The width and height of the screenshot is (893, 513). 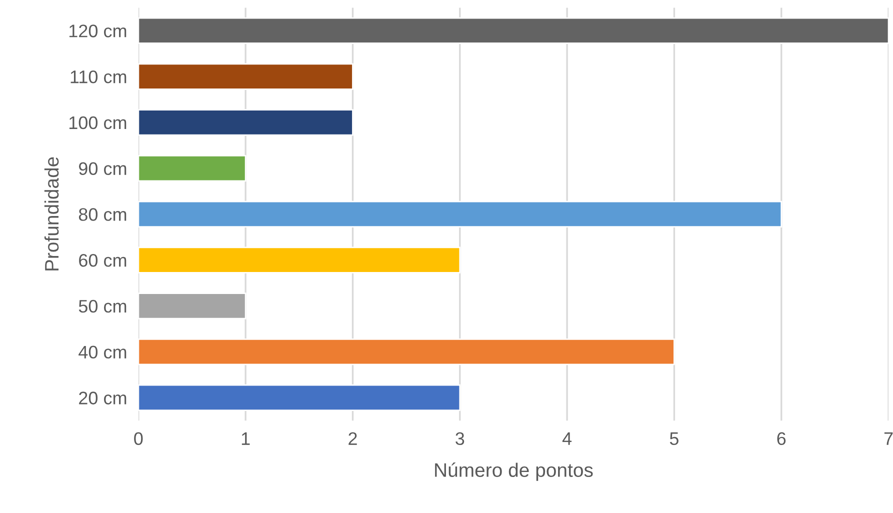 I want to click on y-axis-title: Profundidade, so click(x=51, y=213).